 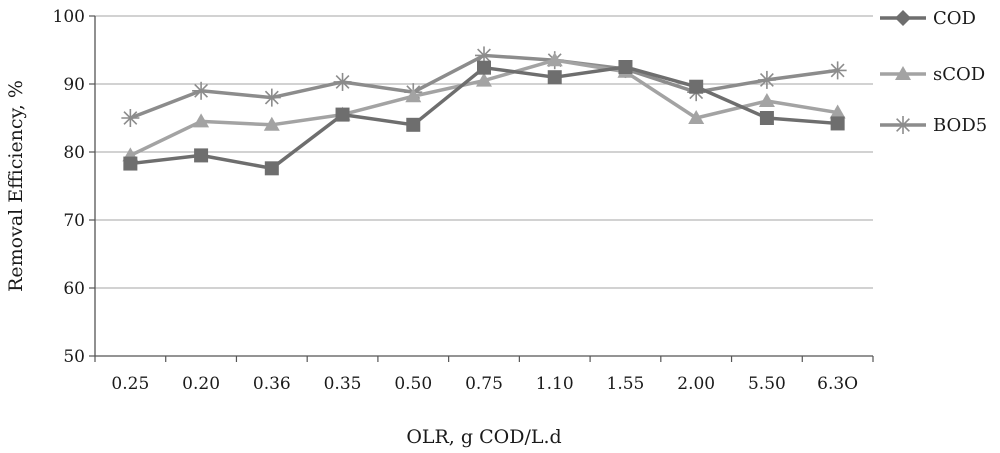 What do you see at coordinates (74, 289) in the screenshot?
I see `y-tick-label: 60` at bounding box center [74, 289].